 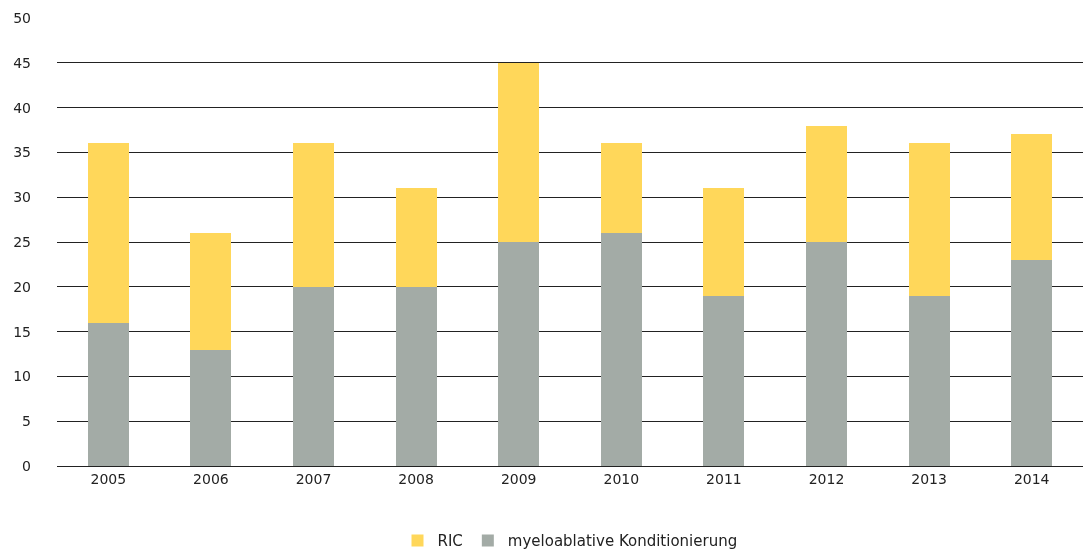 What do you see at coordinates (22, 152) in the screenshot?
I see `y-tick-label: 35` at bounding box center [22, 152].